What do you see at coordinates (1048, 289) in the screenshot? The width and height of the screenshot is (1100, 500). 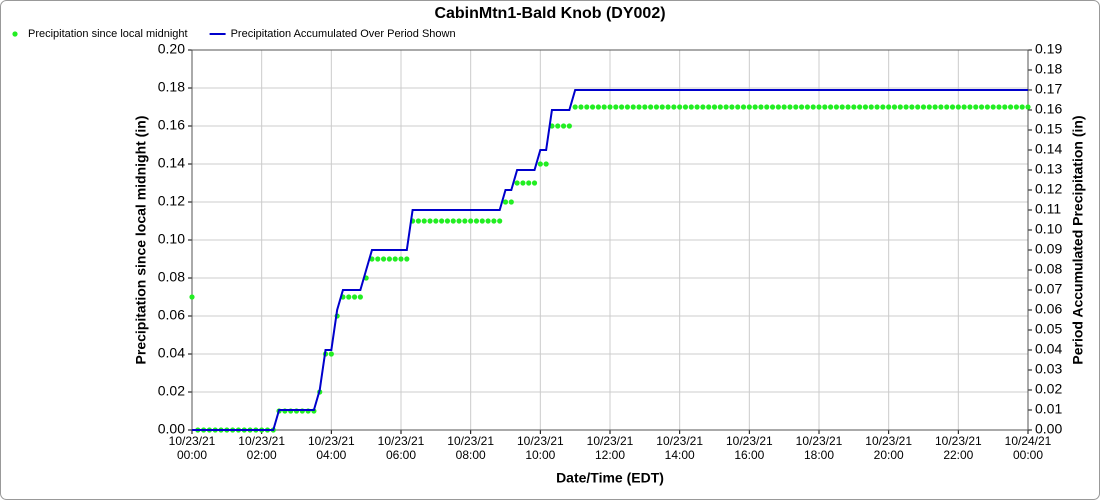 I see `y2-tick-label: 0.07` at bounding box center [1048, 289].